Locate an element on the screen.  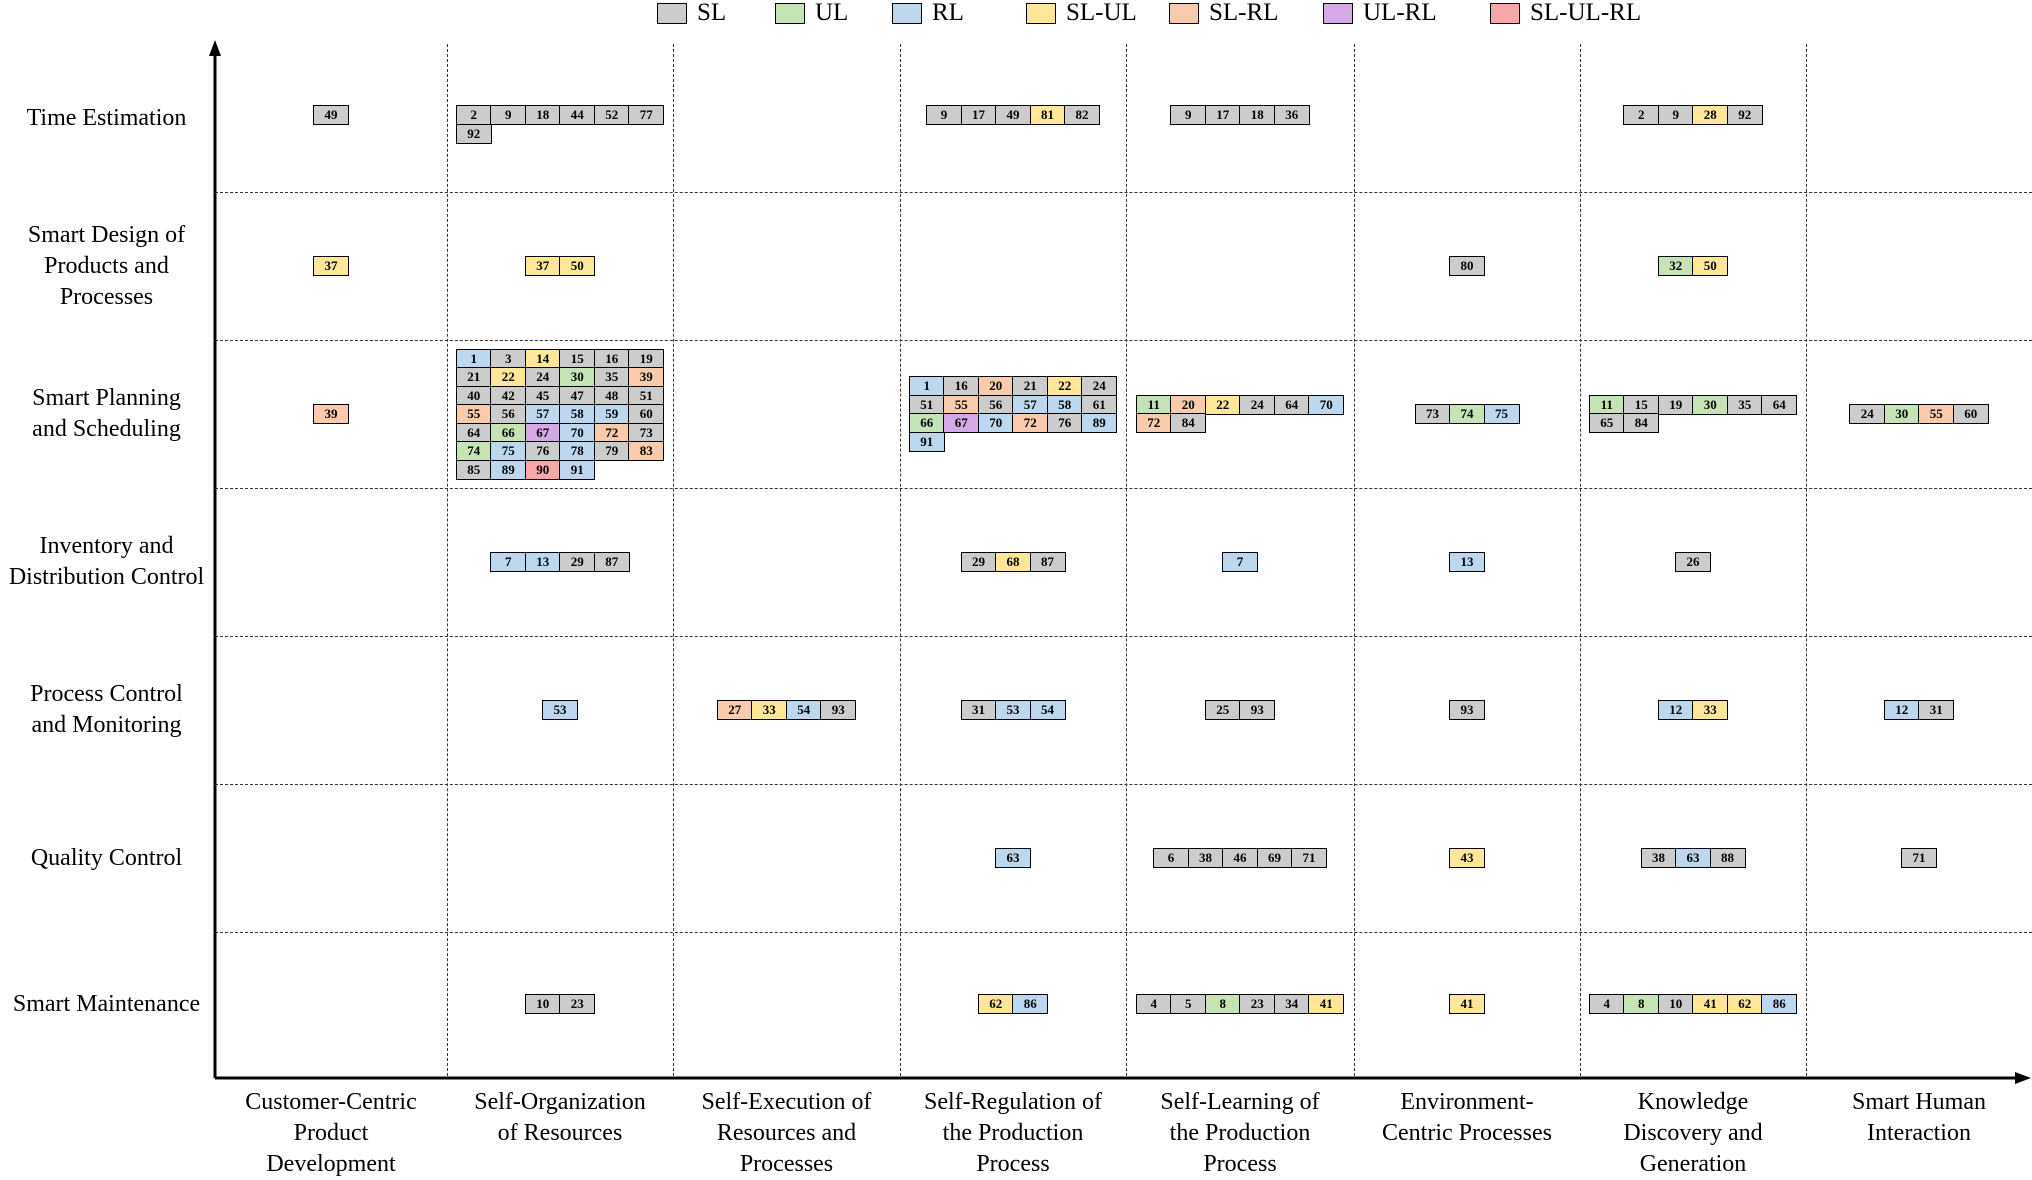
reference-tag: 54 is located at coordinates (803, 710).